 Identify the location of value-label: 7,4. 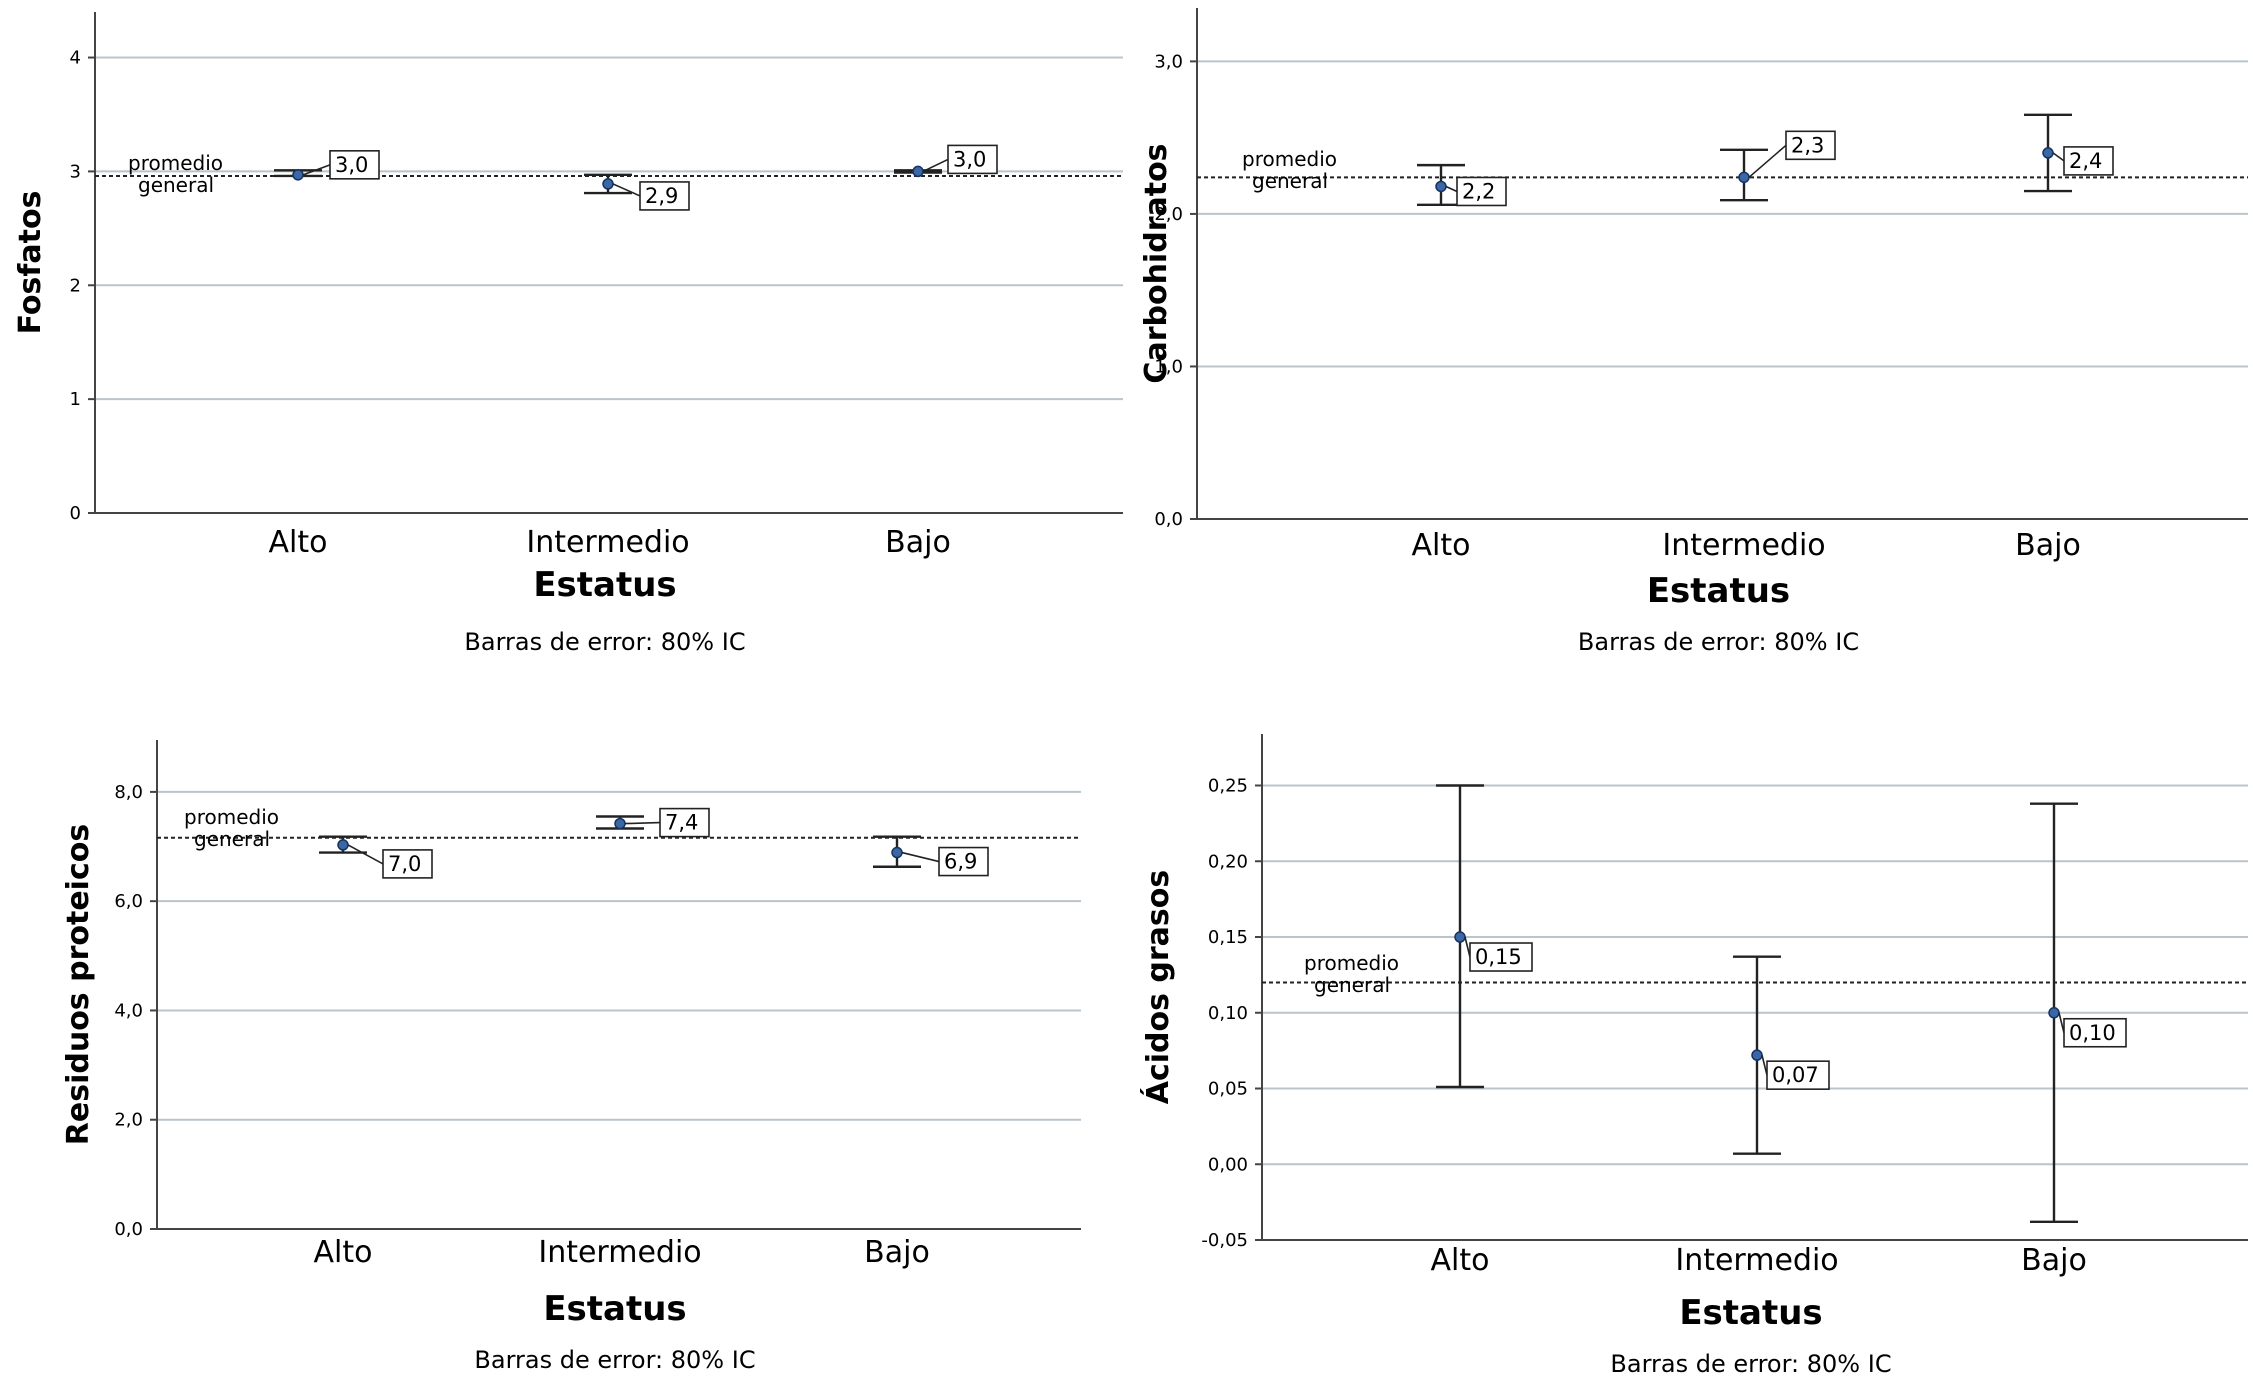
(681, 823).